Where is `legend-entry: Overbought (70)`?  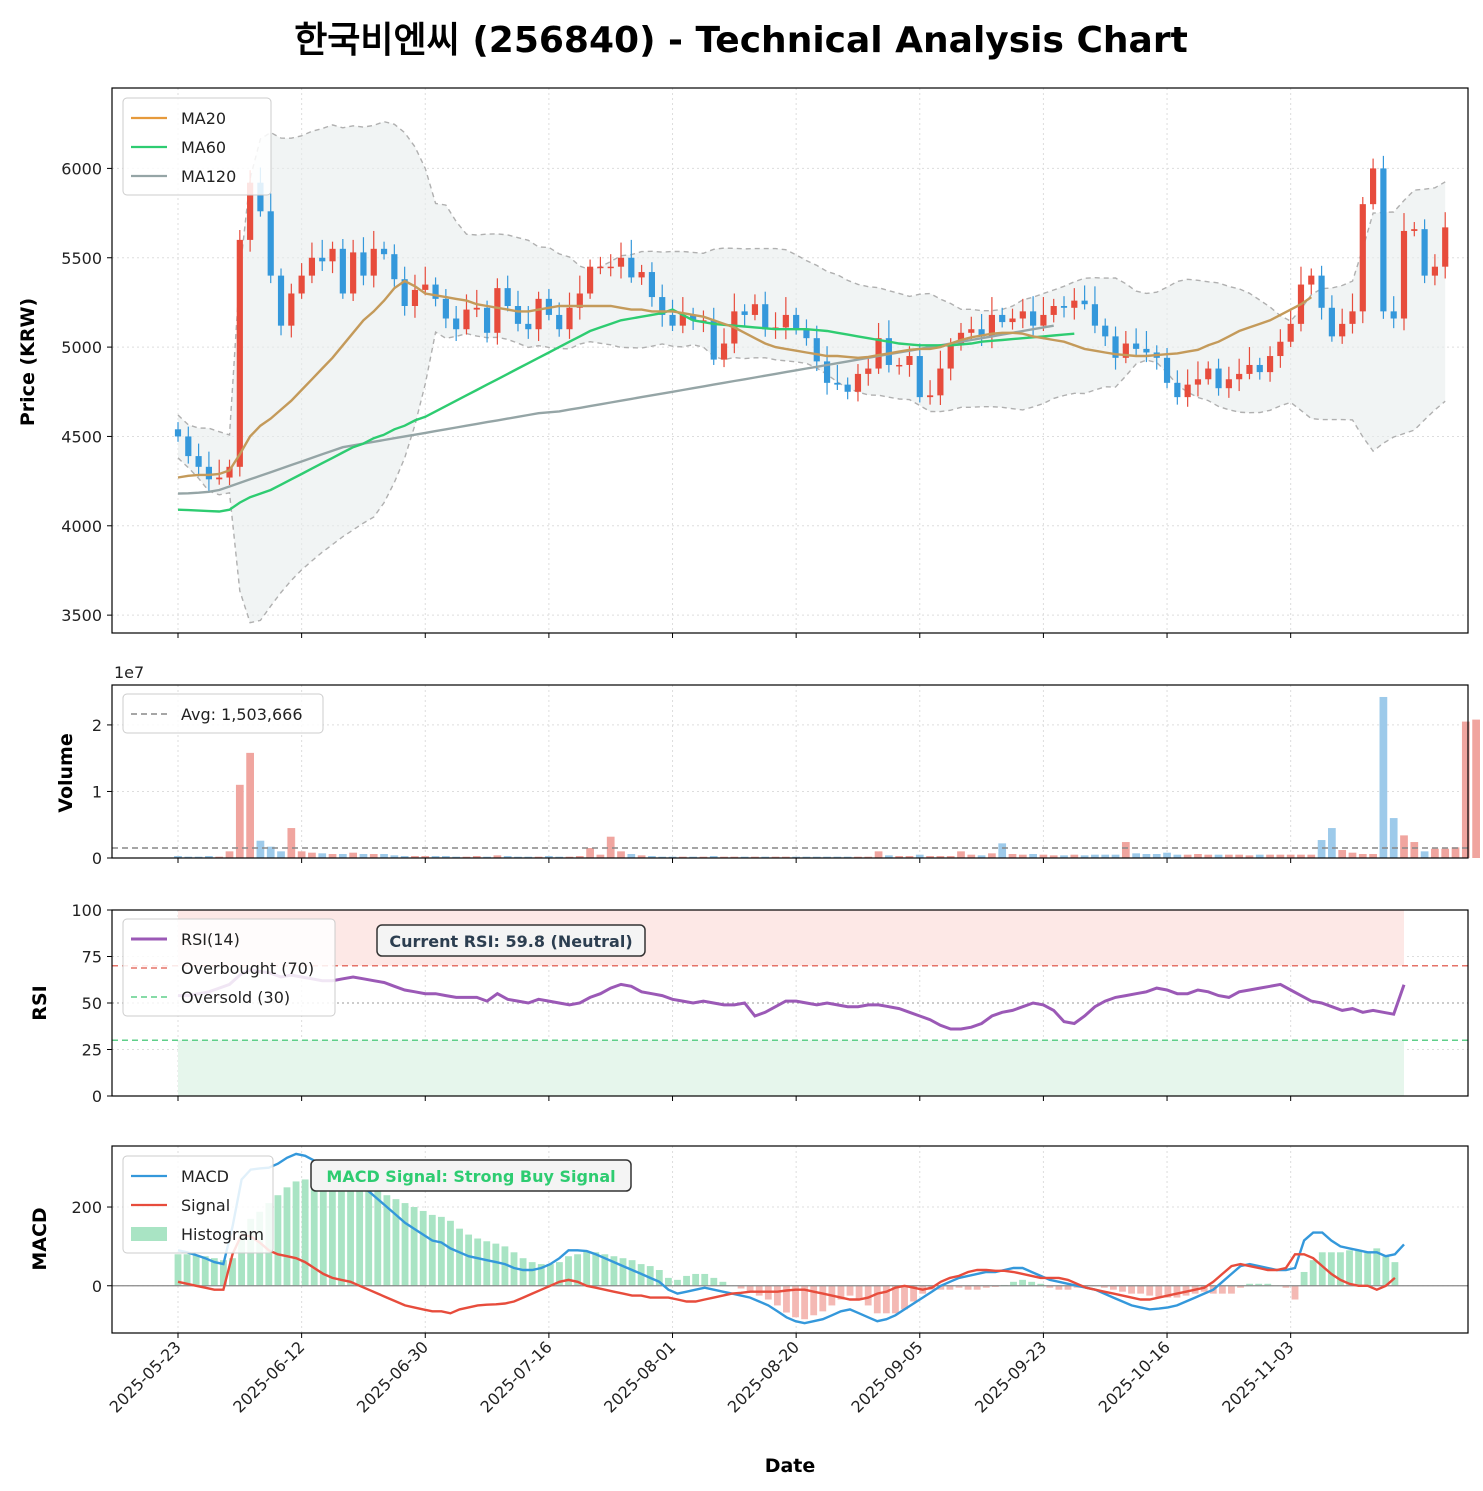
legend-entry: Overbought (70) is located at coordinates (247, 968).